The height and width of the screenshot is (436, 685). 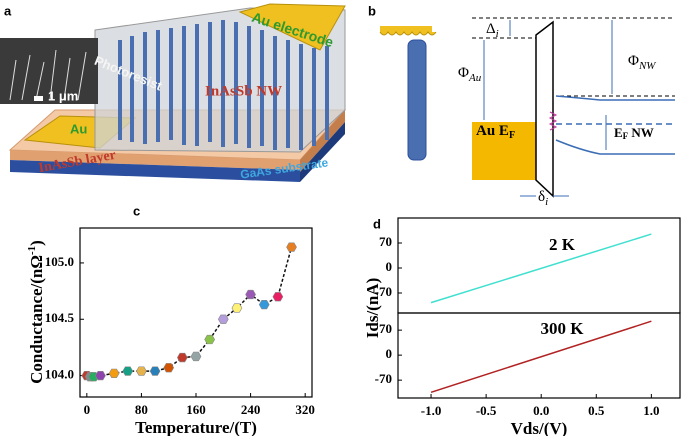 What do you see at coordinates (36, 319) in the screenshot?
I see `label-text: Conductance/(nΩ` at bounding box center [36, 319].